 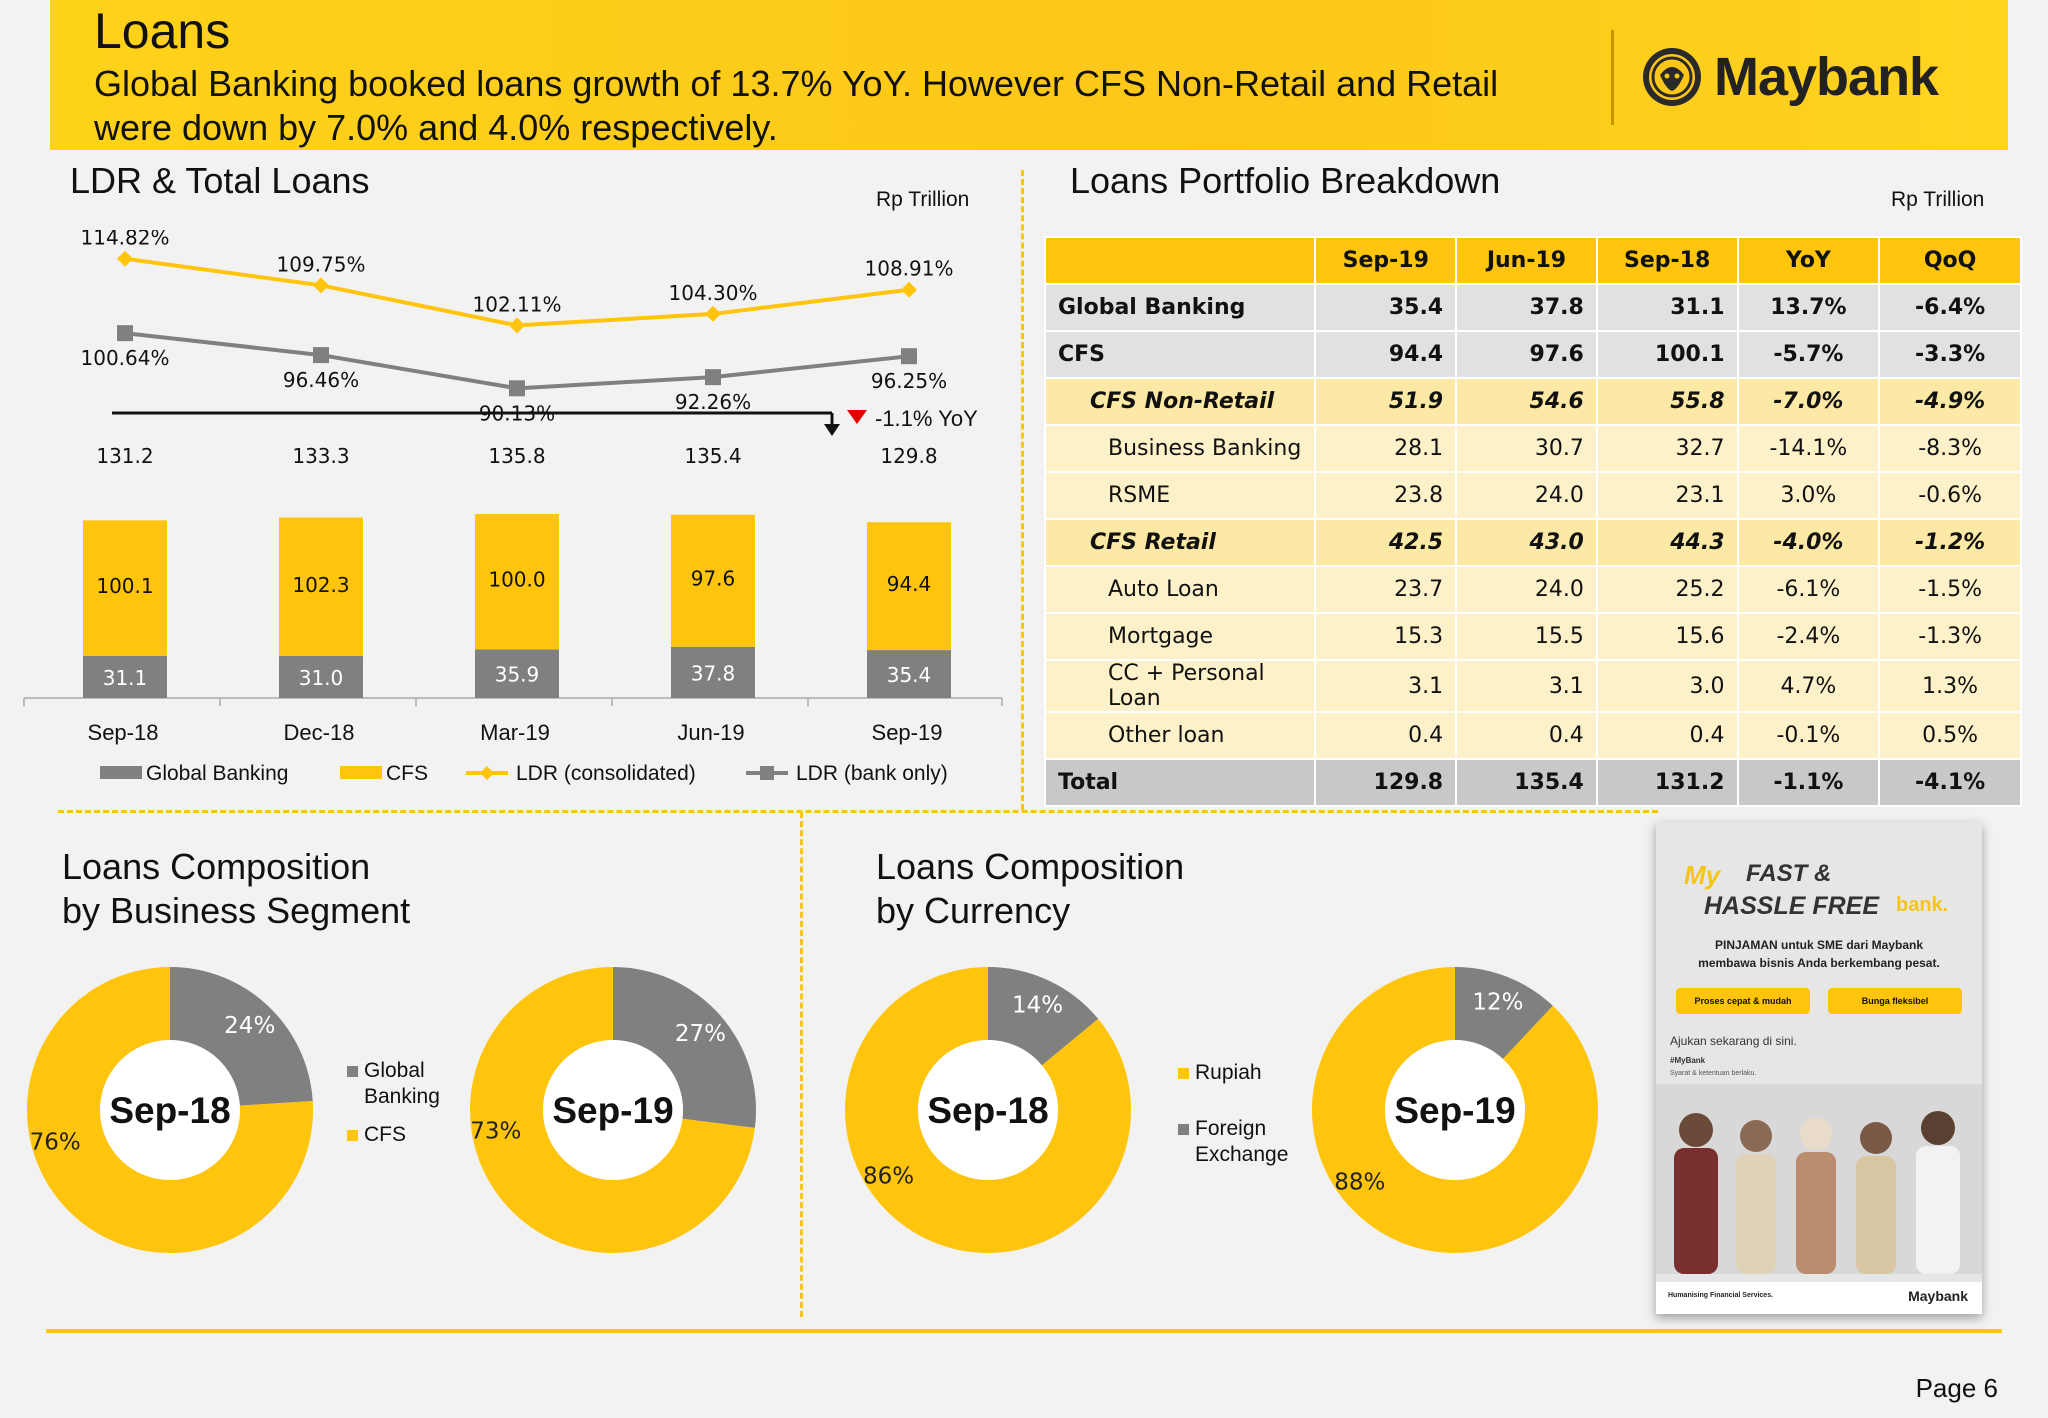 I want to click on ad-pill-fast: Proses cepat & mudah, so click(x=1743, y=1001).